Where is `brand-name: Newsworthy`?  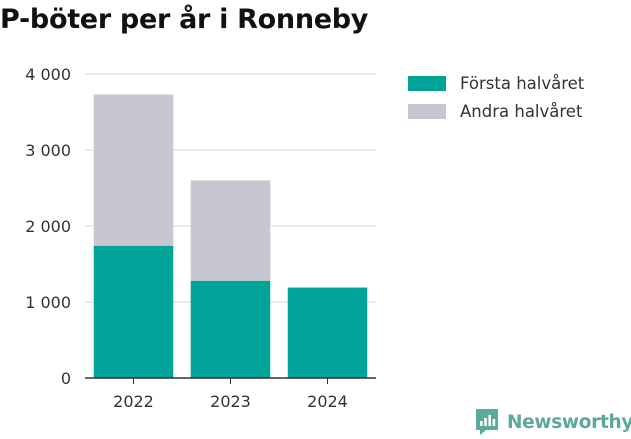 brand-name: Newsworthy is located at coordinates (569, 422).